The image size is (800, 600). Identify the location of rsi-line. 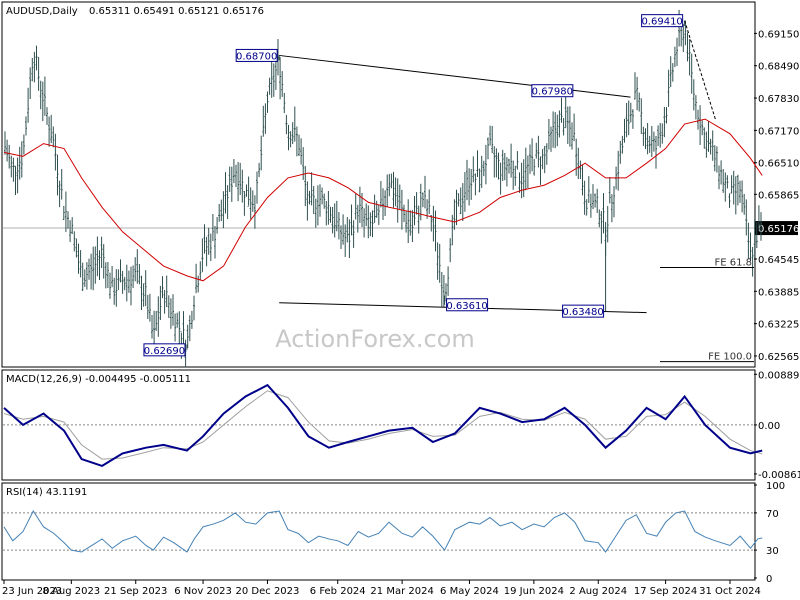
(383, 531).